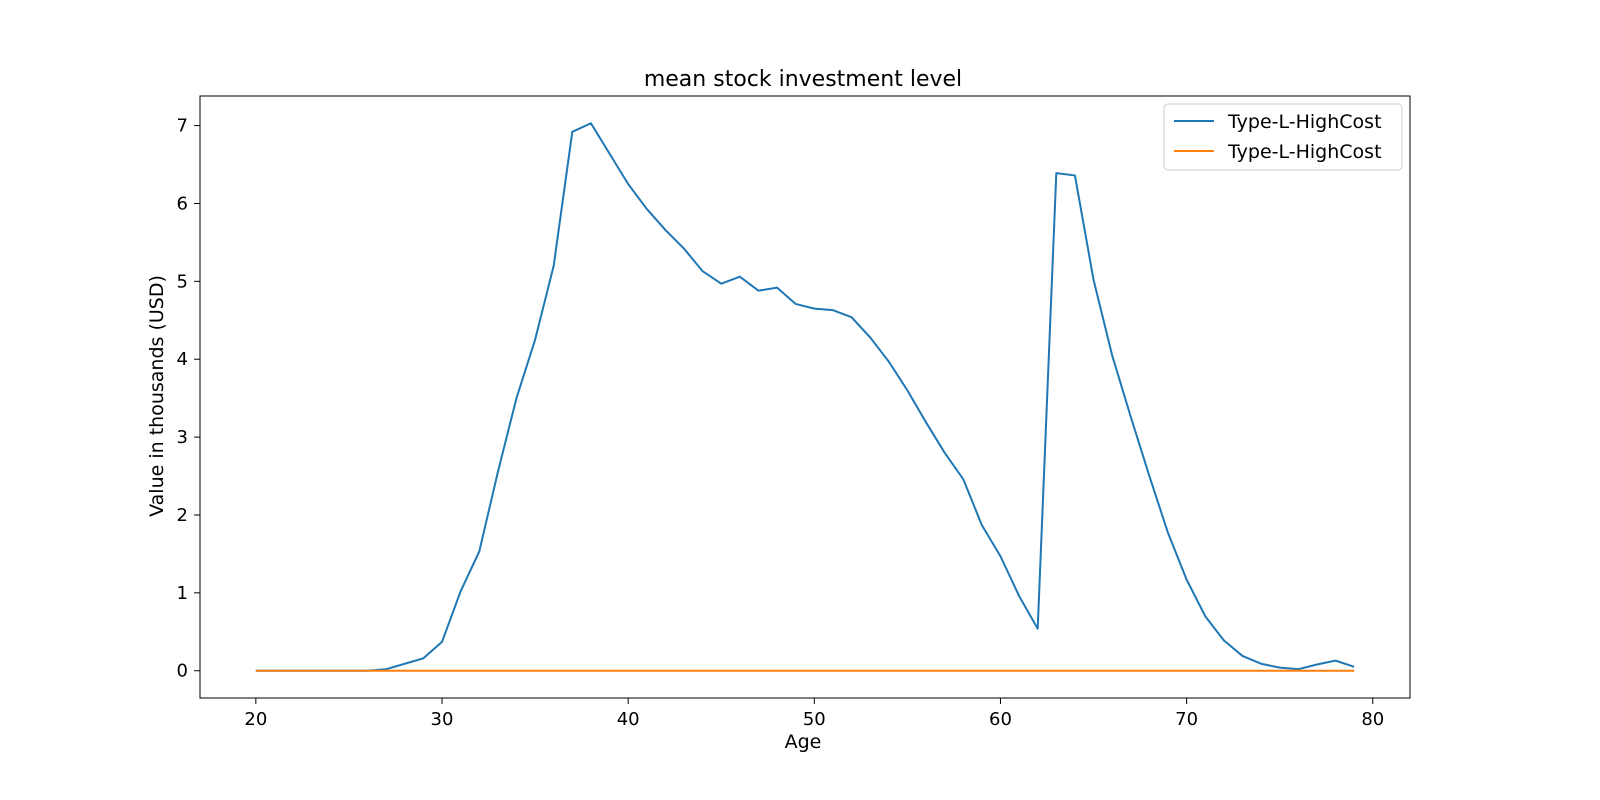 The height and width of the screenshot is (800, 1600). I want to click on y-tick-label: 5, so click(182, 281).